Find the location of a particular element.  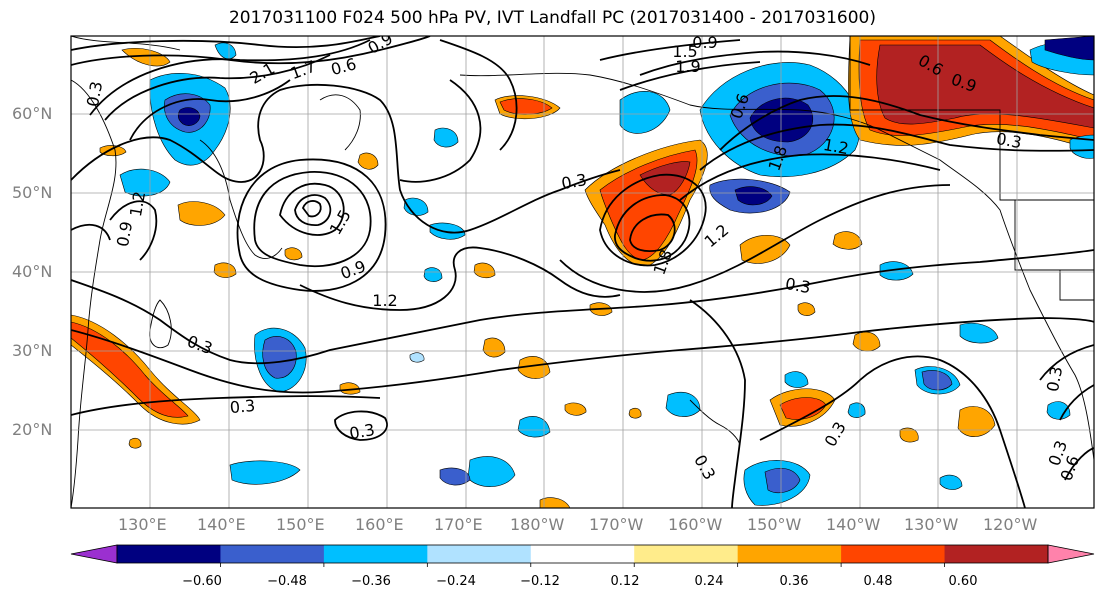

colorbar-tick: 0.36 is located at coordinates (794, 581).